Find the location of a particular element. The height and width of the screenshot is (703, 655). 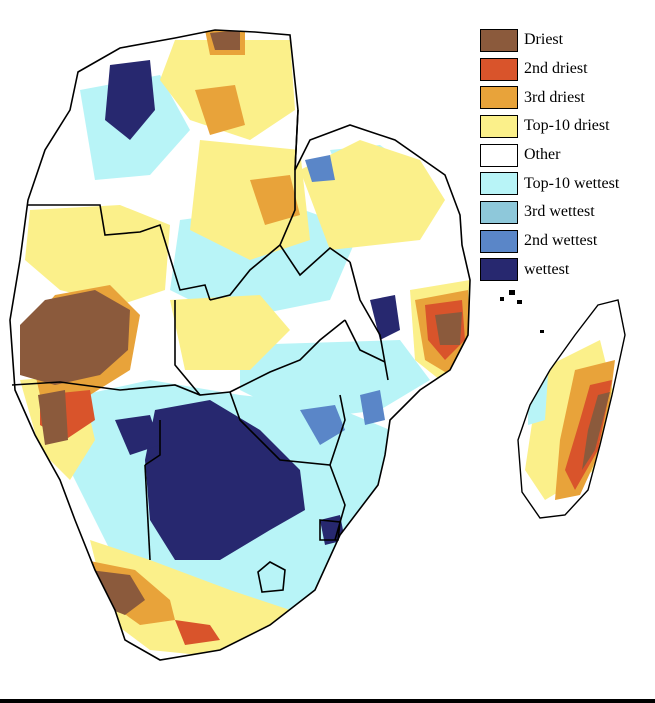

legend-label: wettest is located at coordinates (547, 269).